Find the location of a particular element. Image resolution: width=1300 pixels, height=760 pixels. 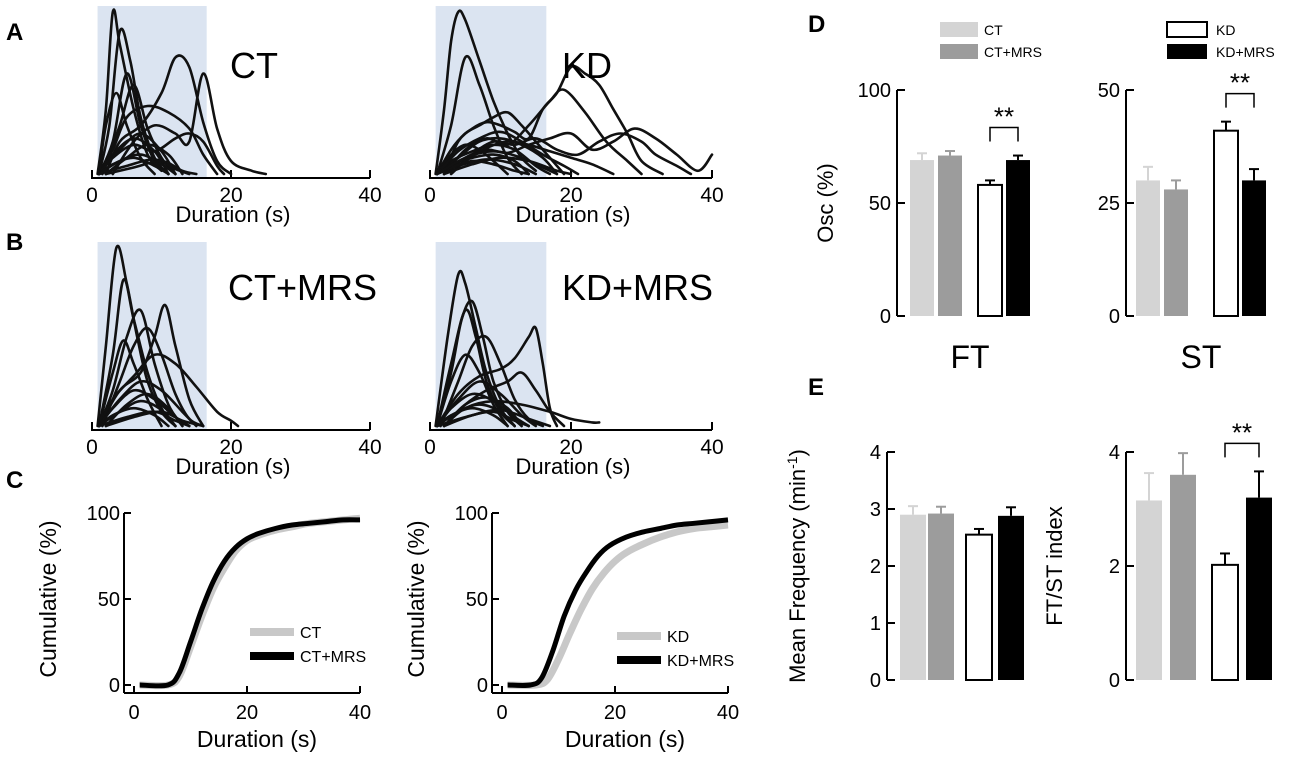

chart-d-ft: 0 50 100 FT ** Osc (%) is located at coordinates (921, 227).